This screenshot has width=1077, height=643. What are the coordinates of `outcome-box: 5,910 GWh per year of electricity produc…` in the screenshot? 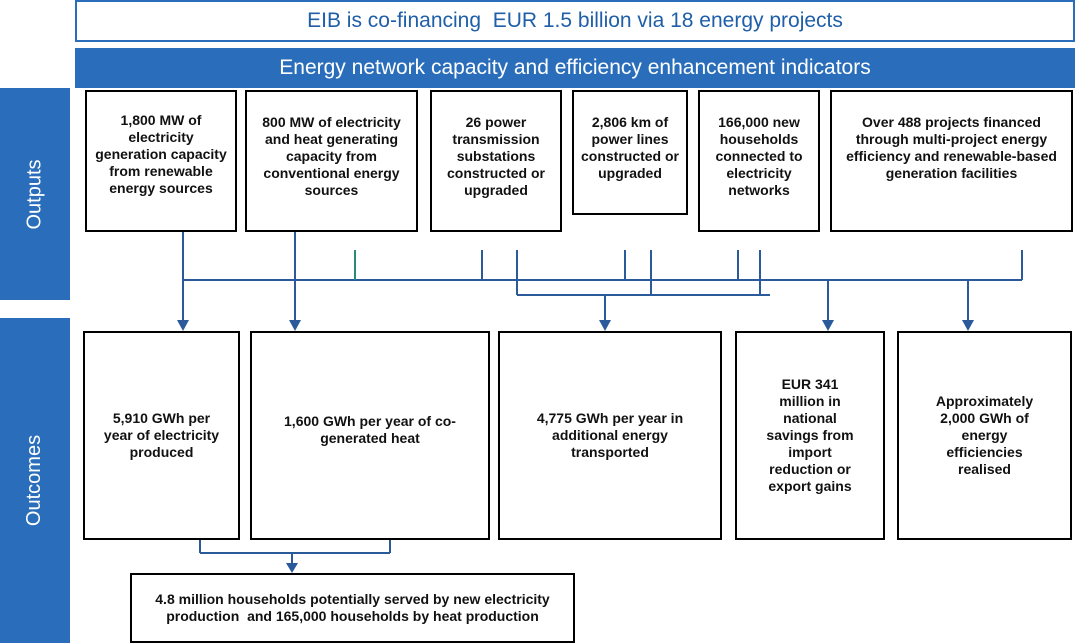 It's located at (161, 435).